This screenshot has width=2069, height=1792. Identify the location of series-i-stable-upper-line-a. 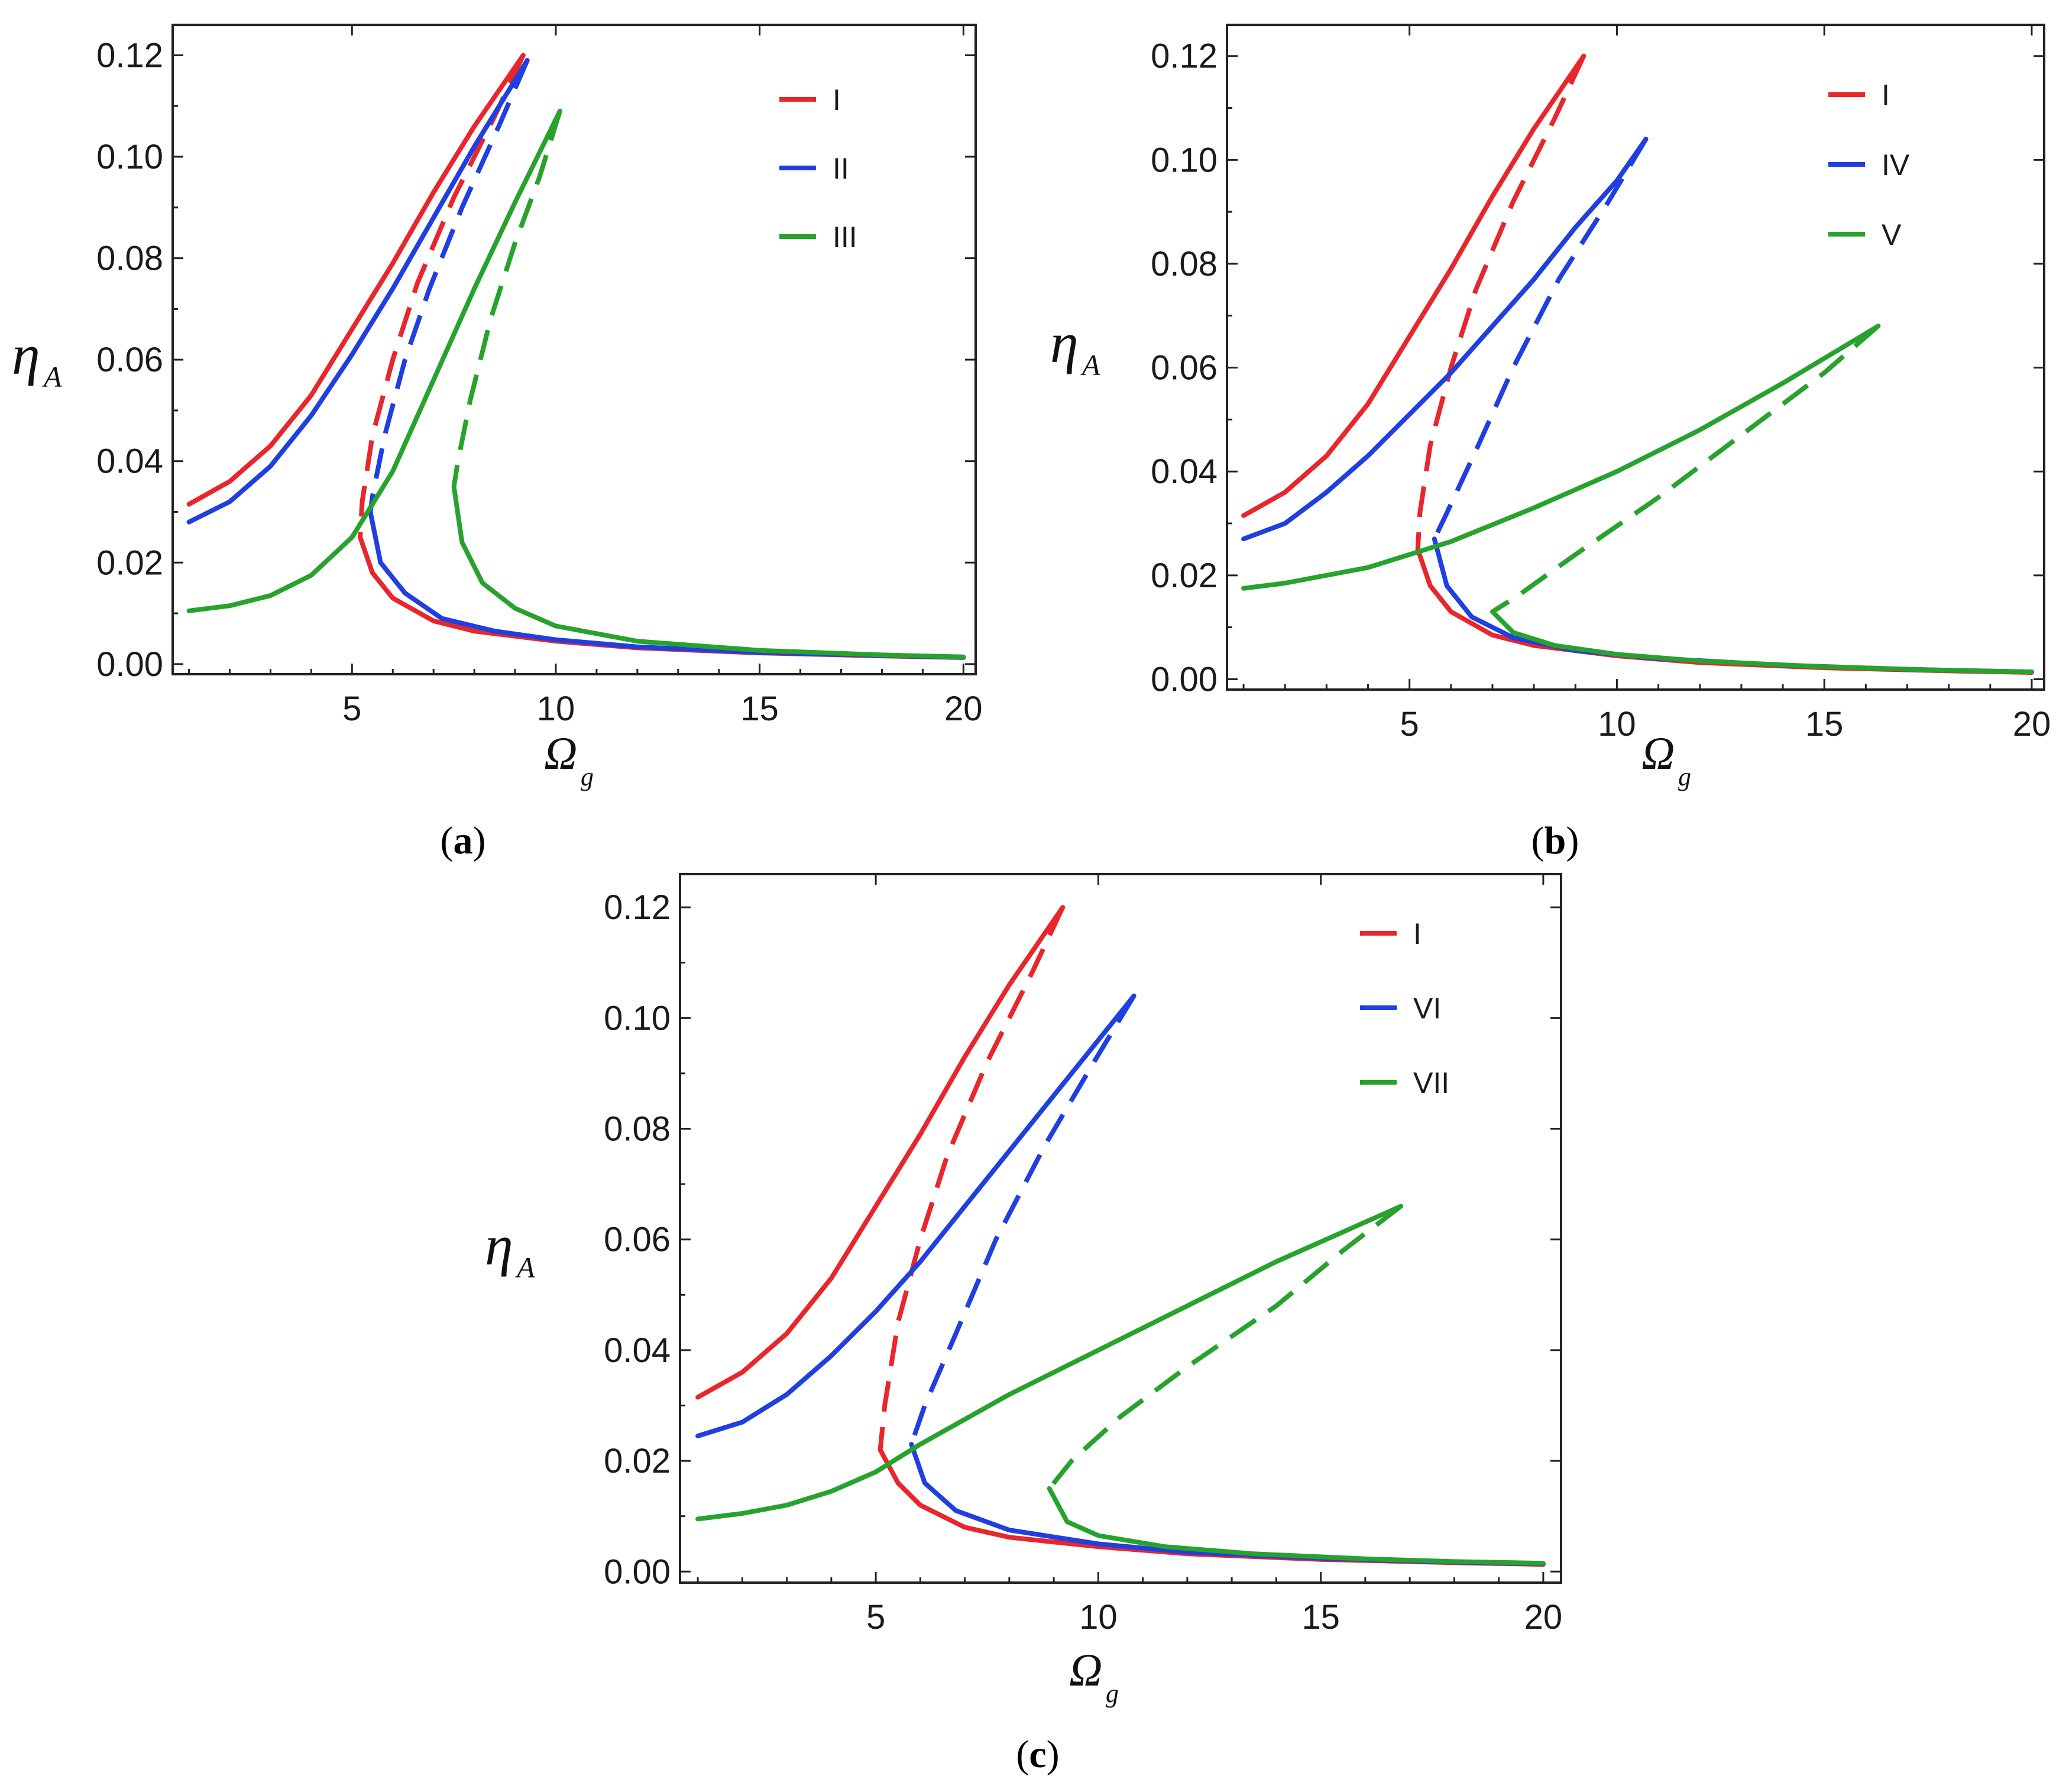
(356, 280).